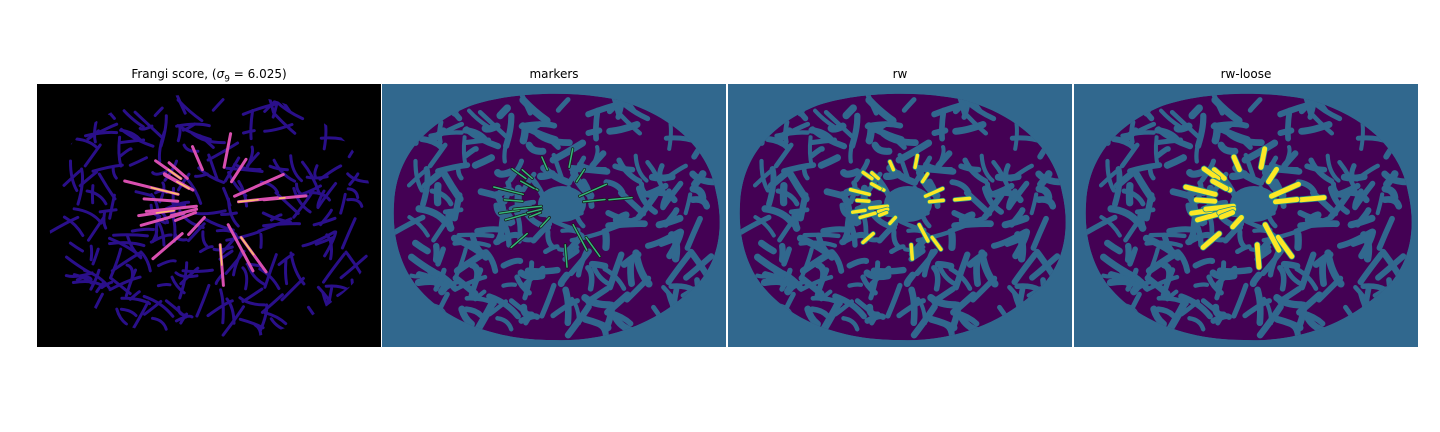  I want to click on rw-image, so click(900, 215).